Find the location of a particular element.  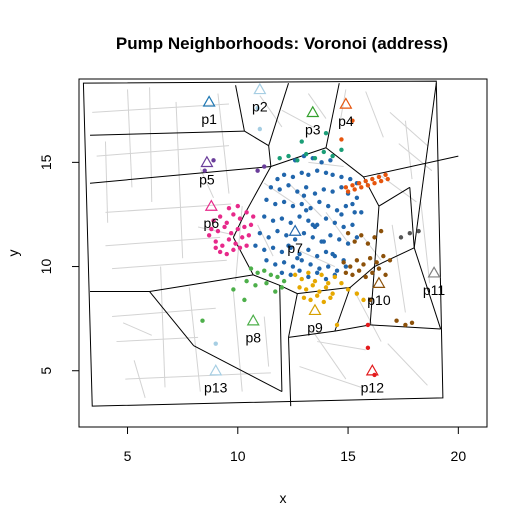

pump-label-p12: p12 is located at coordinates (373, 388).